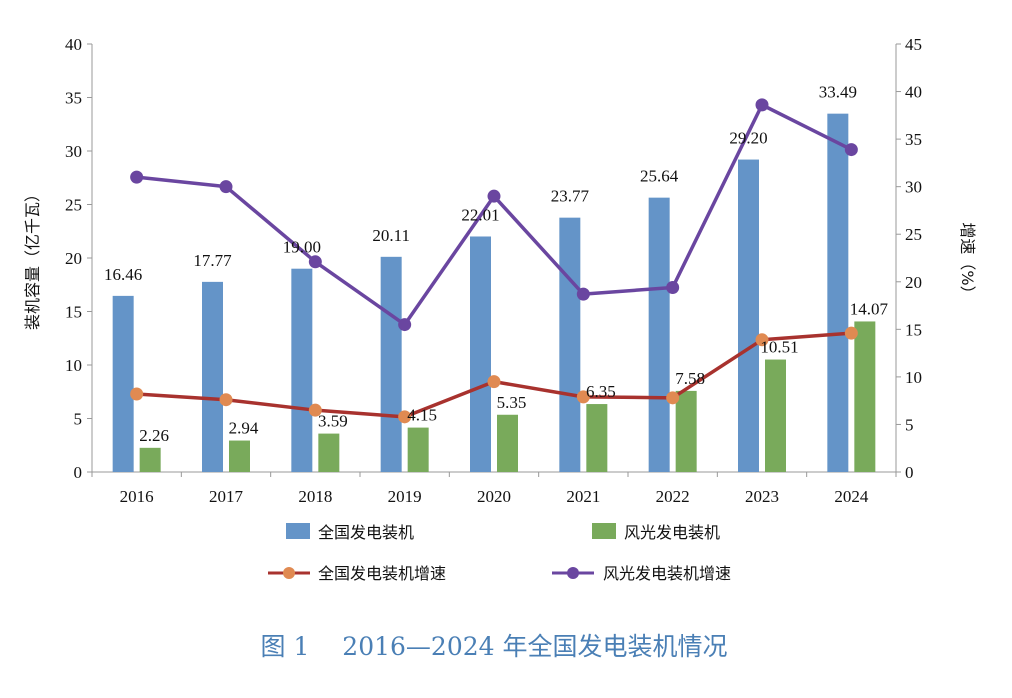 The width and height of the screenshot is (1012, 698). What do you see at coordinates (672, 532) in the screenshot?
I see `legend-label-wind-solar-capacity: 风光发电装机` at bounding box center [672, 532].